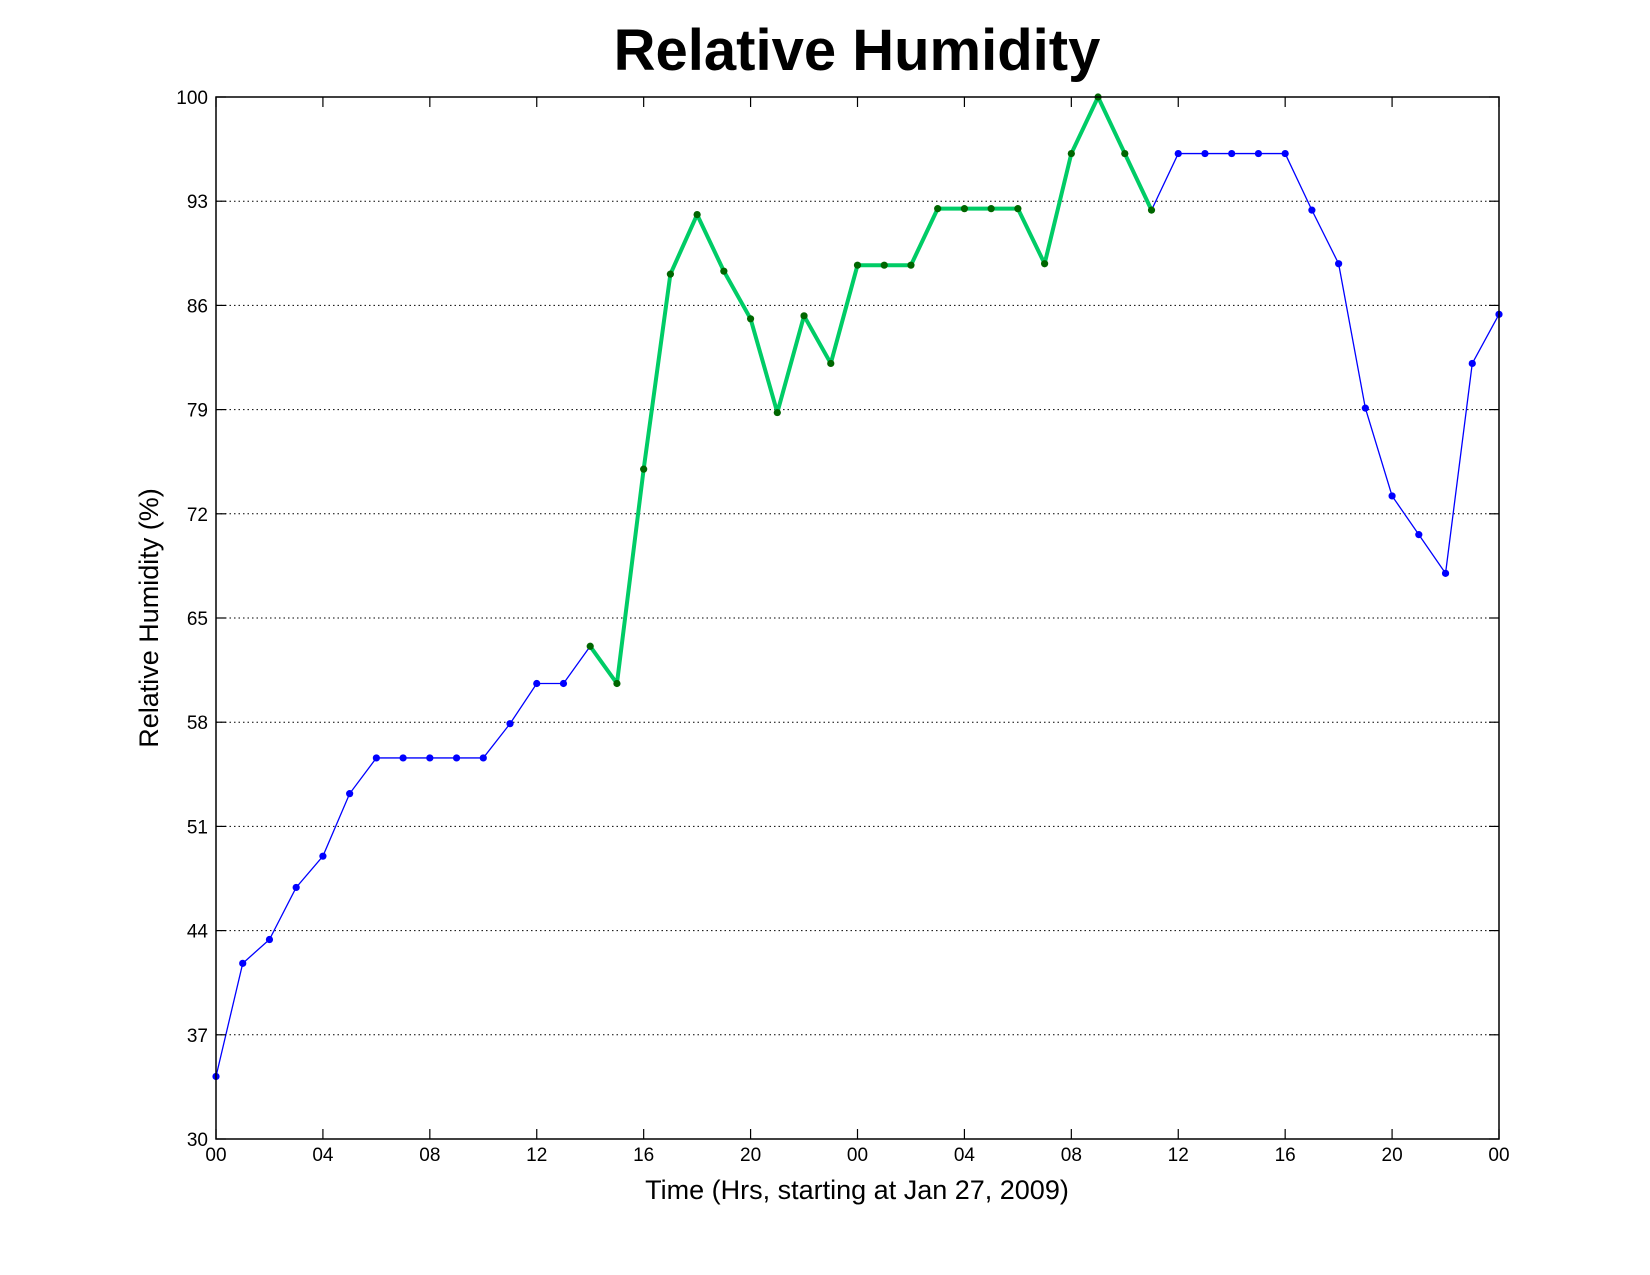 This screenshot has height=1275, width=1650. I want to click on y-tick-label: 58, so click(197, 723).